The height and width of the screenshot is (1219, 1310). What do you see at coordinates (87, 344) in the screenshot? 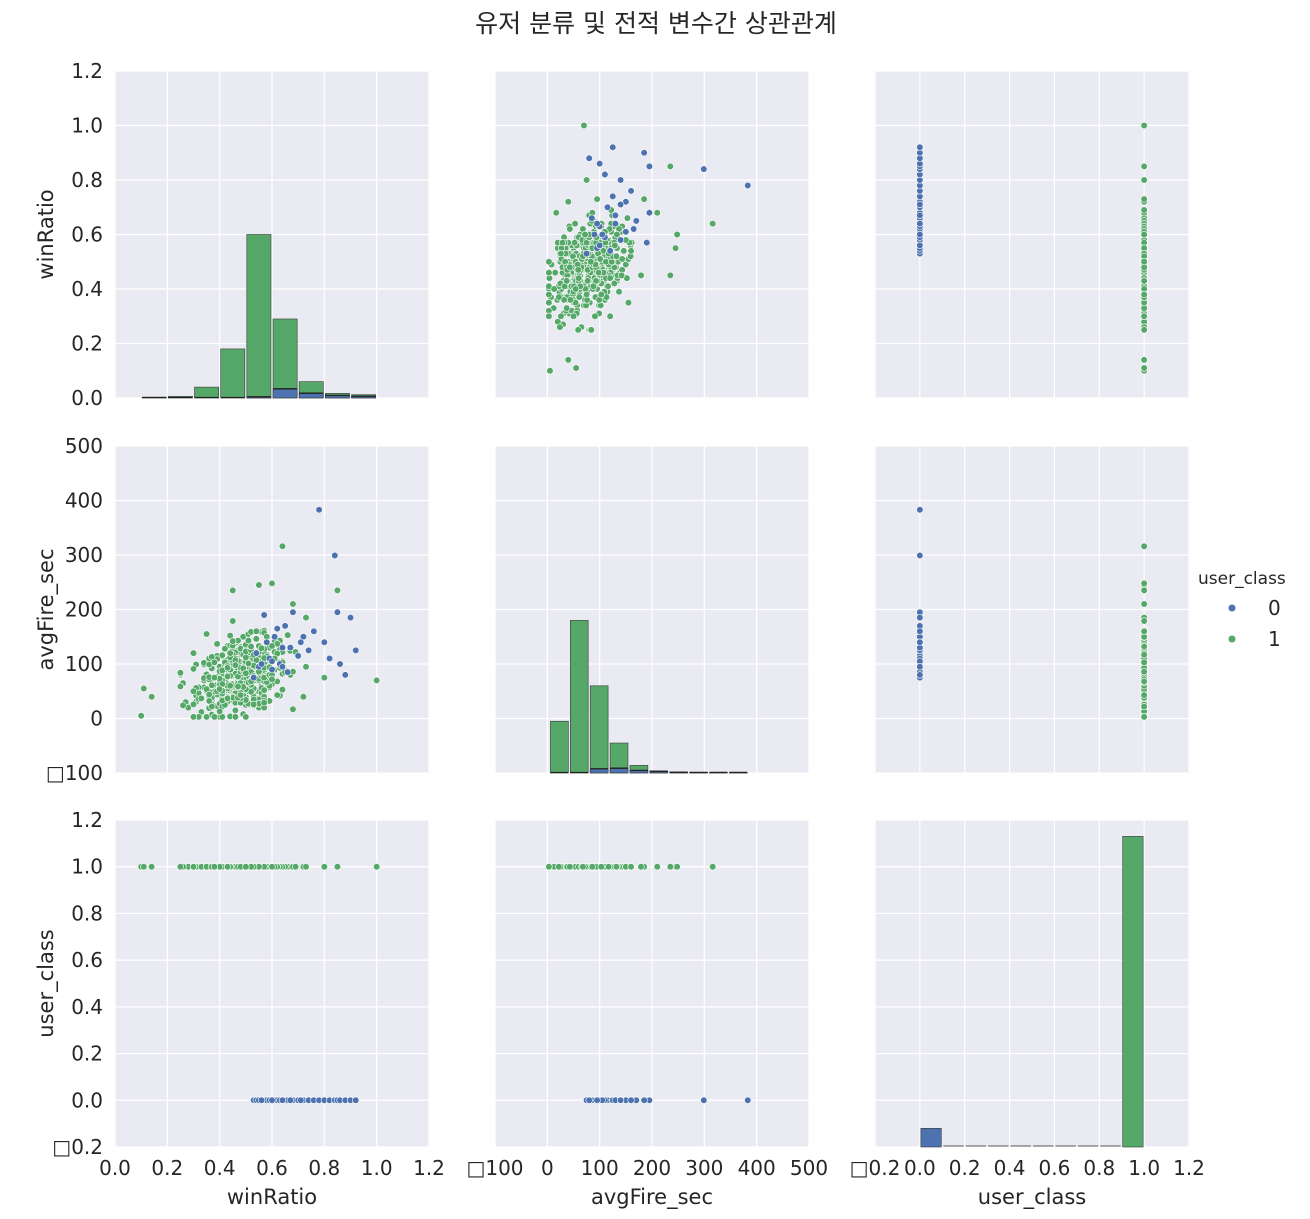
I see `y-tick-label: 0.2` at bounding box center [87, 344].